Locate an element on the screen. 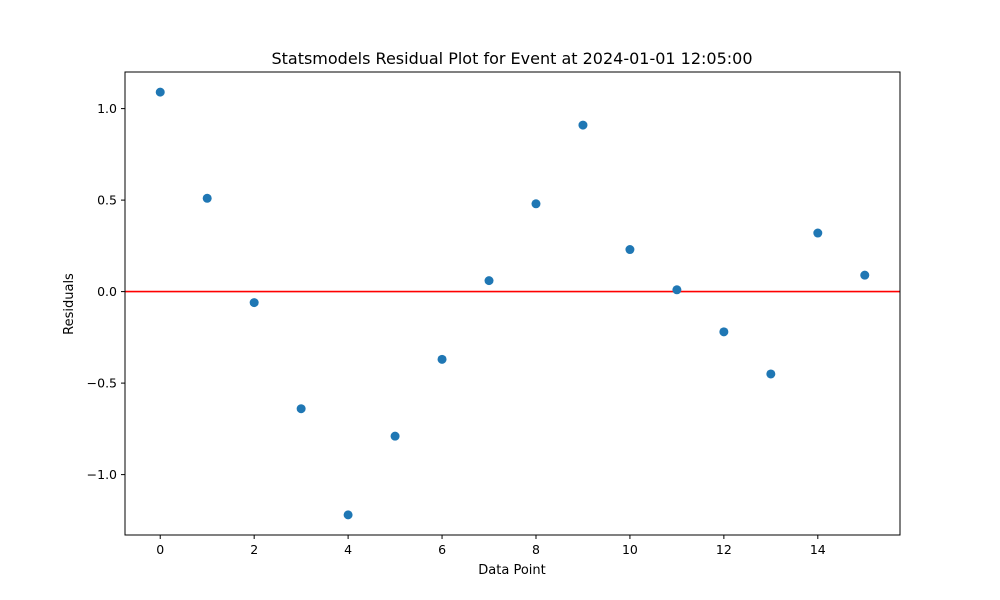 The image size is (1000, 600). y-axis-label: Residuals is located at coordinates (69, 304).